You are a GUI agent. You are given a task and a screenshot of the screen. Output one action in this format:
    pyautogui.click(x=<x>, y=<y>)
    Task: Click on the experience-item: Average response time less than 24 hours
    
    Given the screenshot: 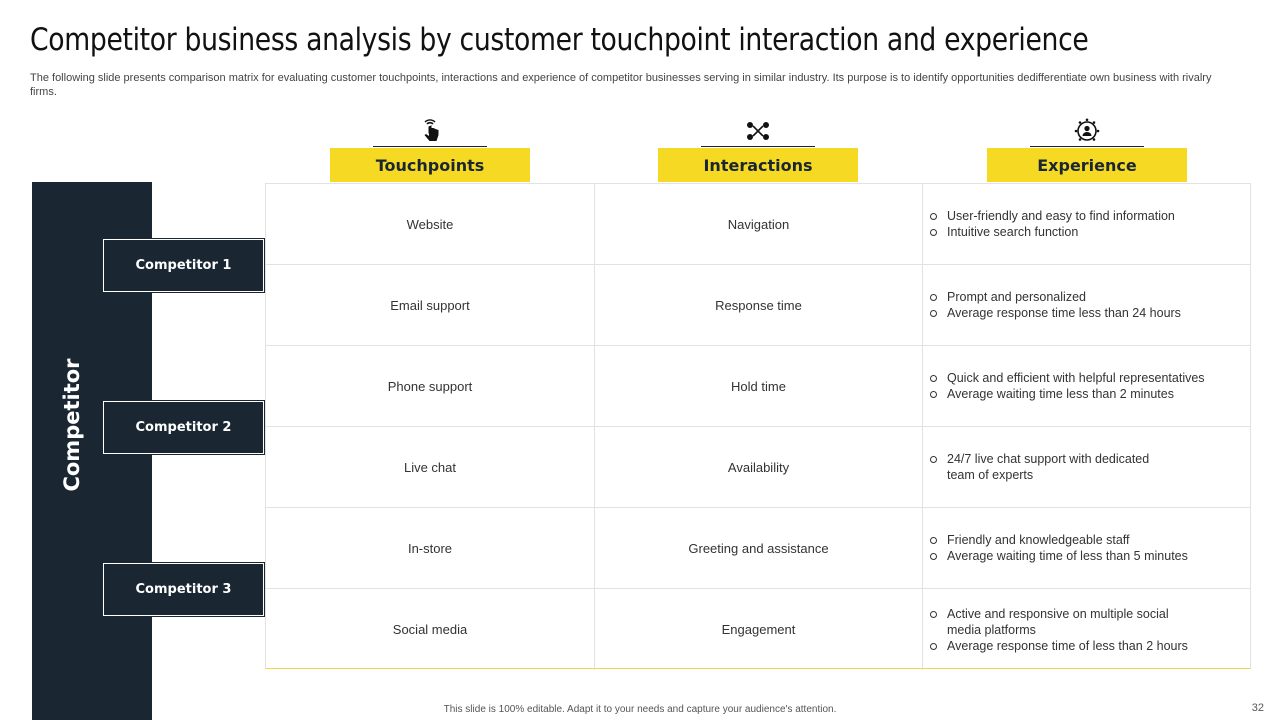 What is the action you would take?
    pyautogui.click(x=1055, y=313)
    